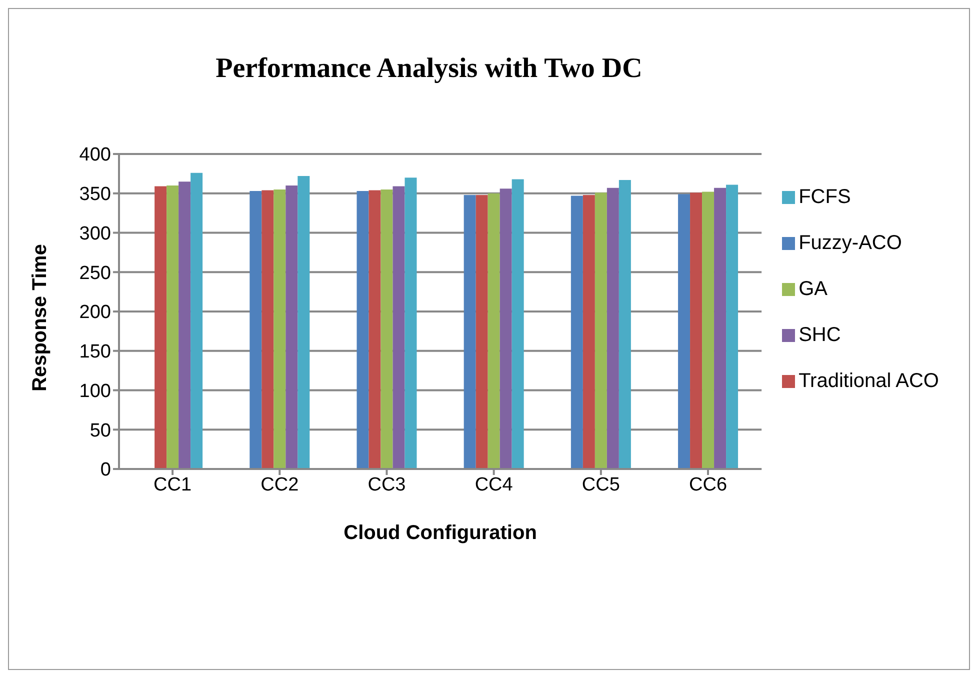  I want to click on y-tick-label: 400, so click(95, 155).